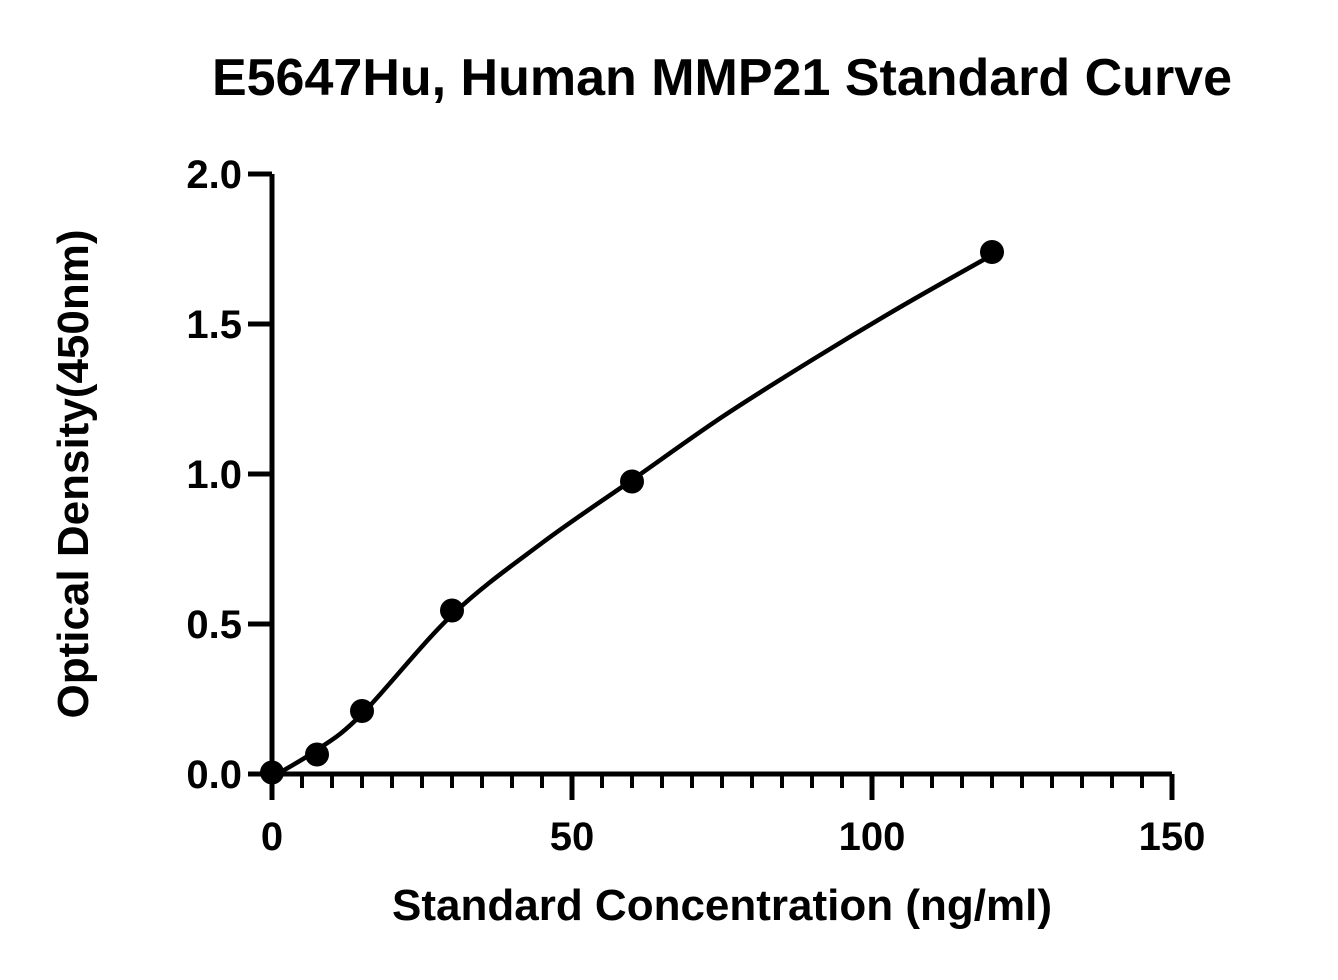  Describe the element at coordinates (214, 175) in the screenshot. I see `y-tick-label: 2.0` at that location.